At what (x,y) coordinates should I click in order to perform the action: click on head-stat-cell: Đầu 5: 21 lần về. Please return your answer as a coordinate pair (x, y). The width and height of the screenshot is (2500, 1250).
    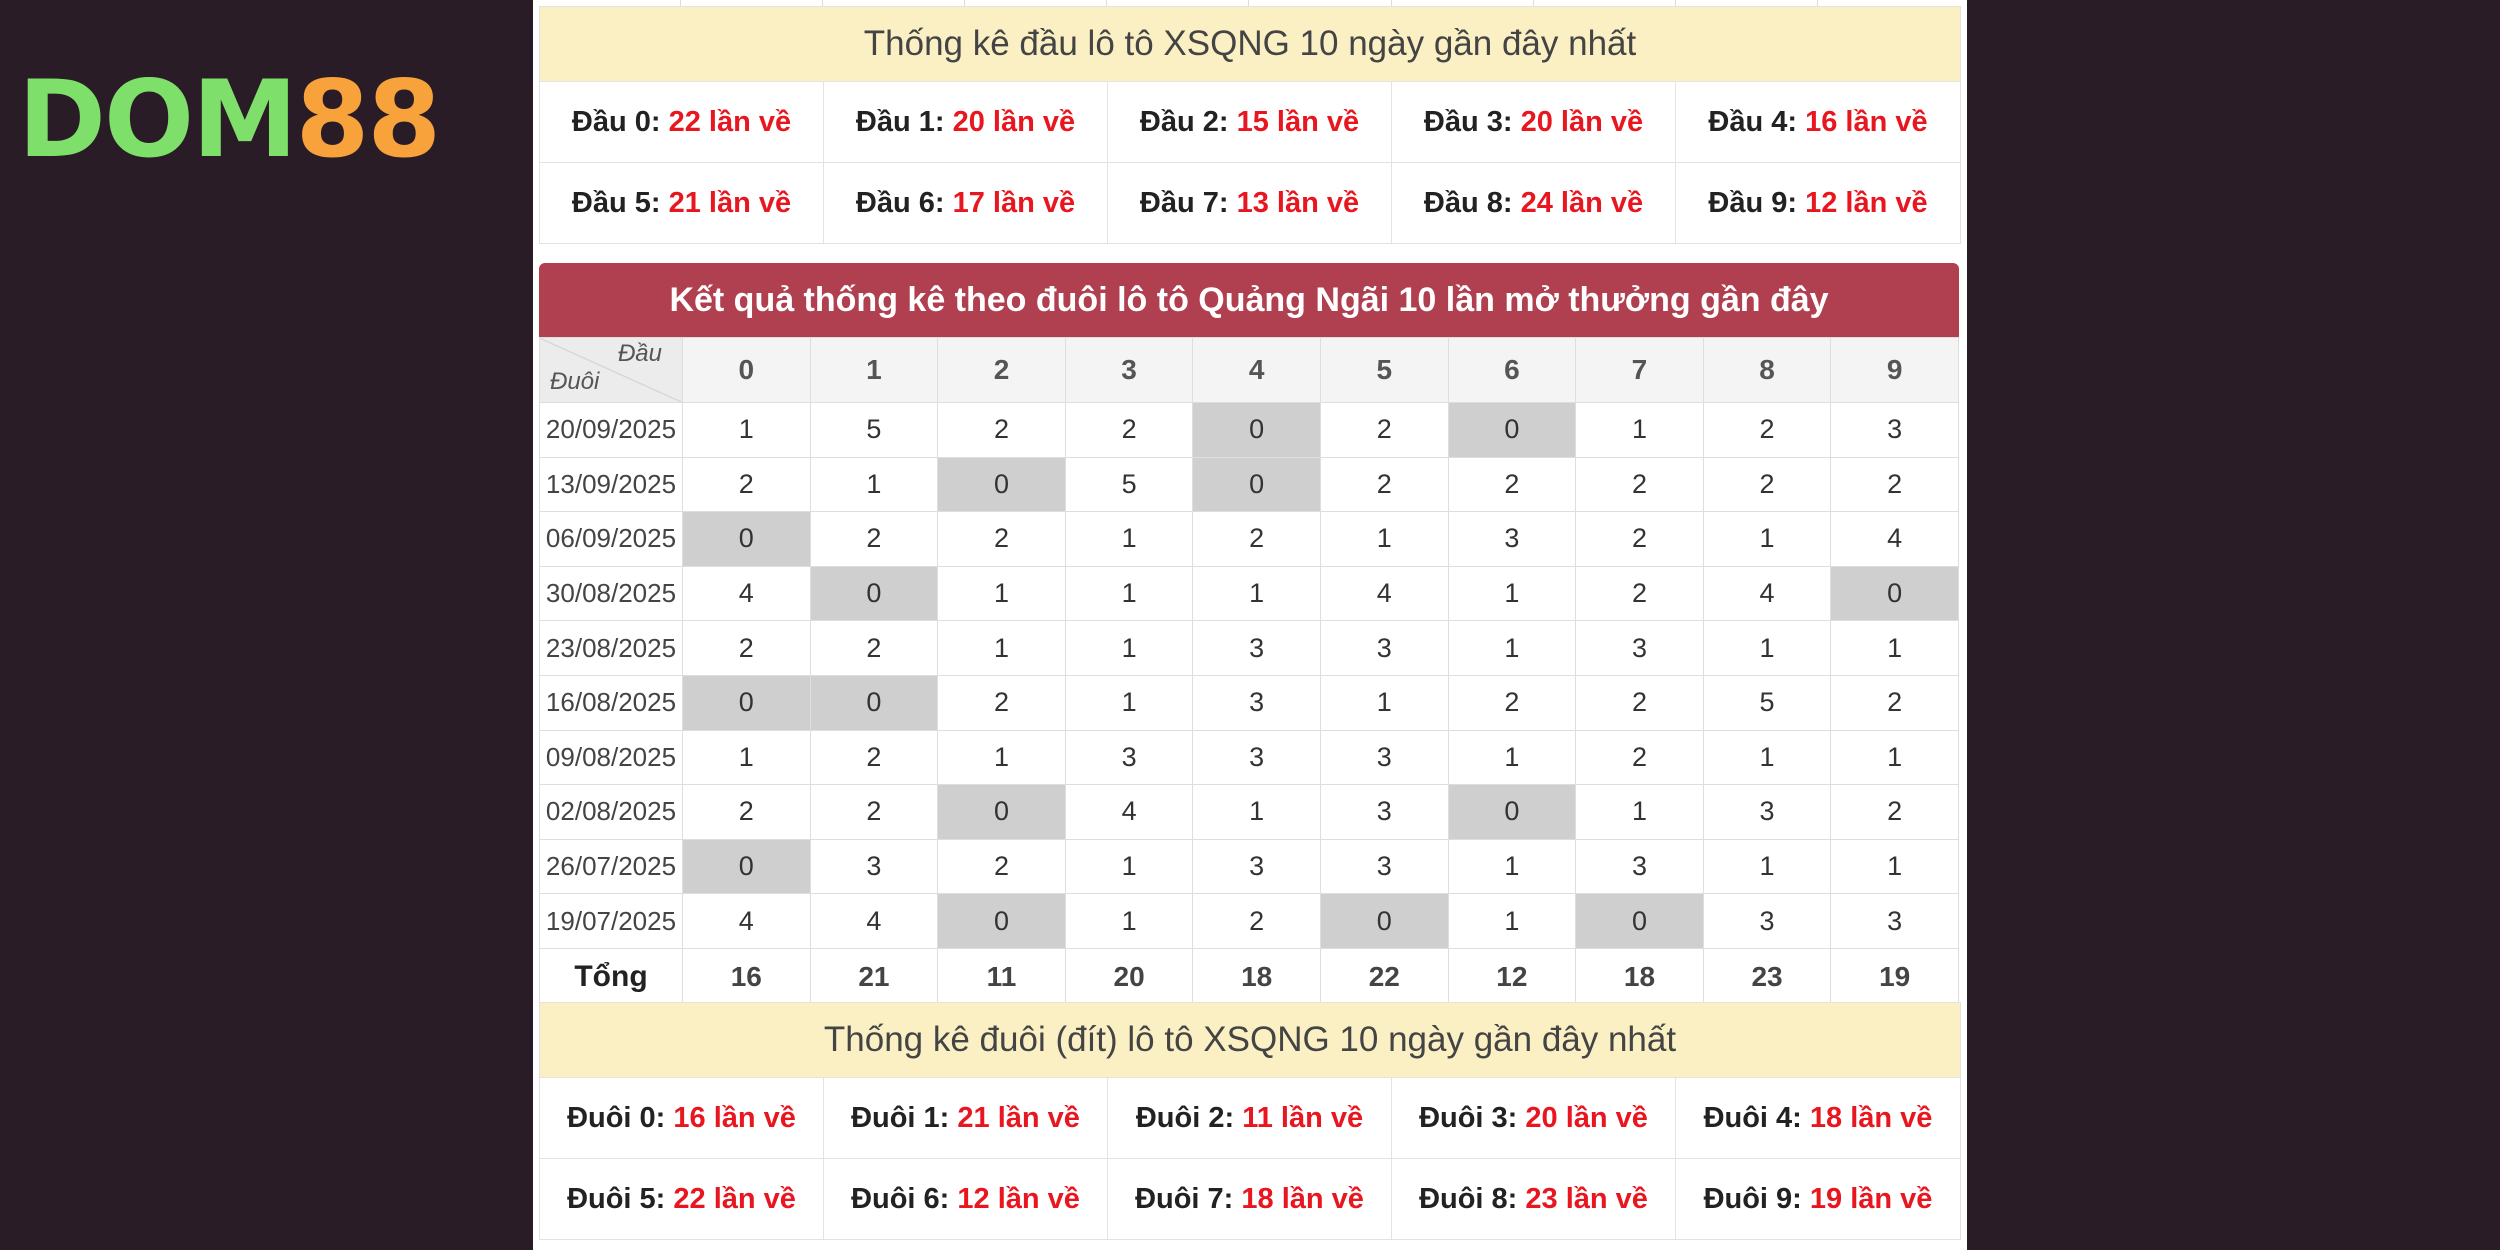
    Looking at the image, I should click on (682, 202).